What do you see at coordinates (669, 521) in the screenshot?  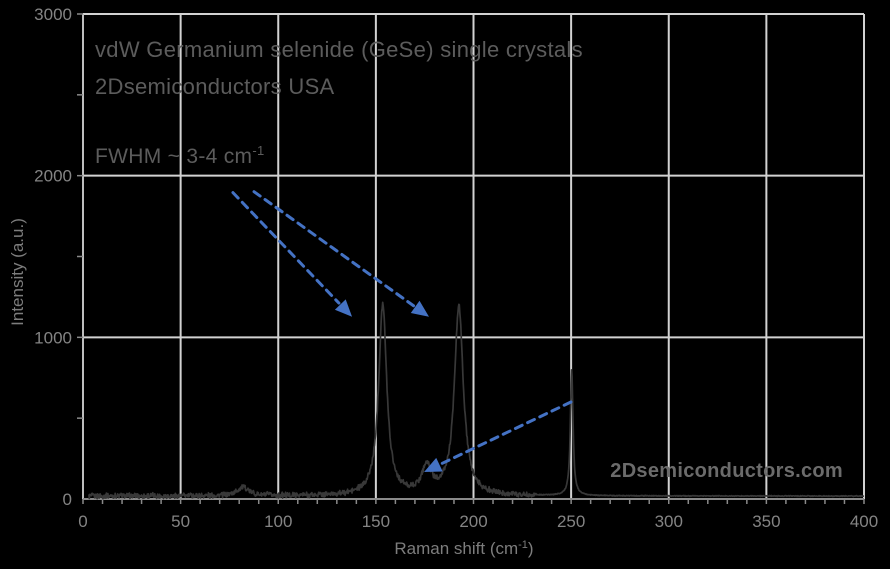 I see `x-tick-label: 300` at bounding box center [669, 521].